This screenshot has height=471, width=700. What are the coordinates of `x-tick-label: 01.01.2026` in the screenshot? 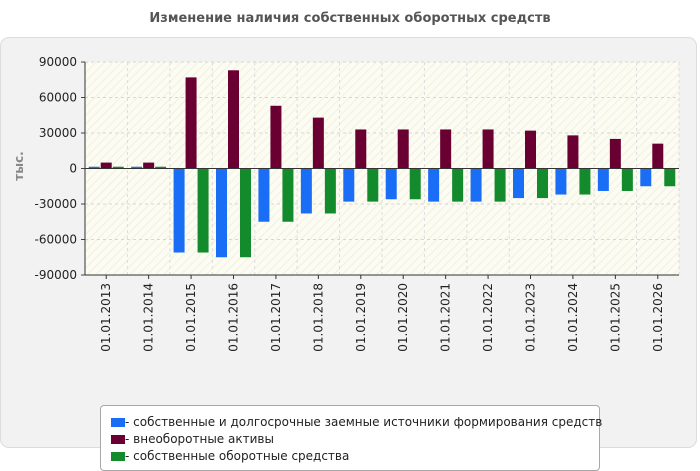 It's located at (658, 317).